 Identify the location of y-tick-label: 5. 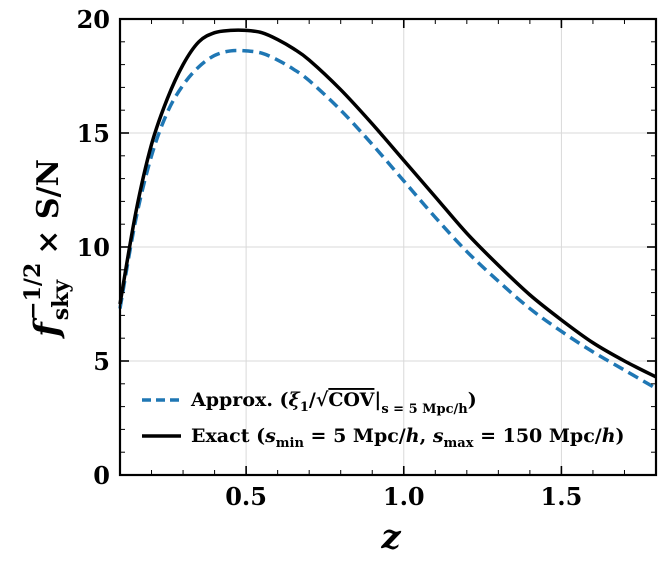
(101, 361).